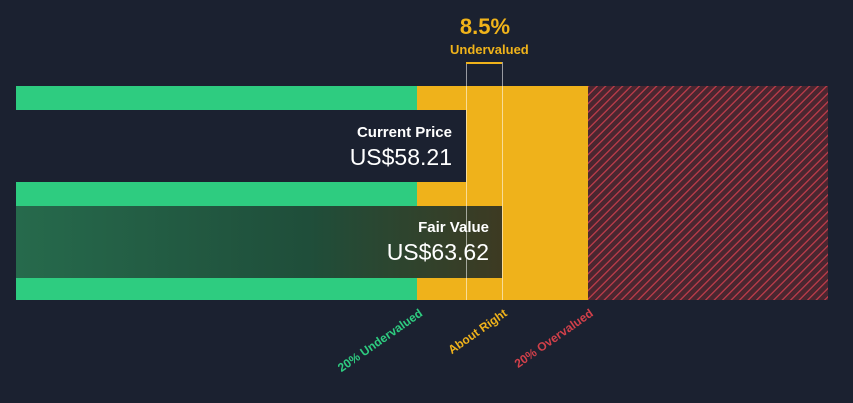 This screenshot has height=403, width=853. I want to click on fair-value-label: Fair Value, so click(453, 227).